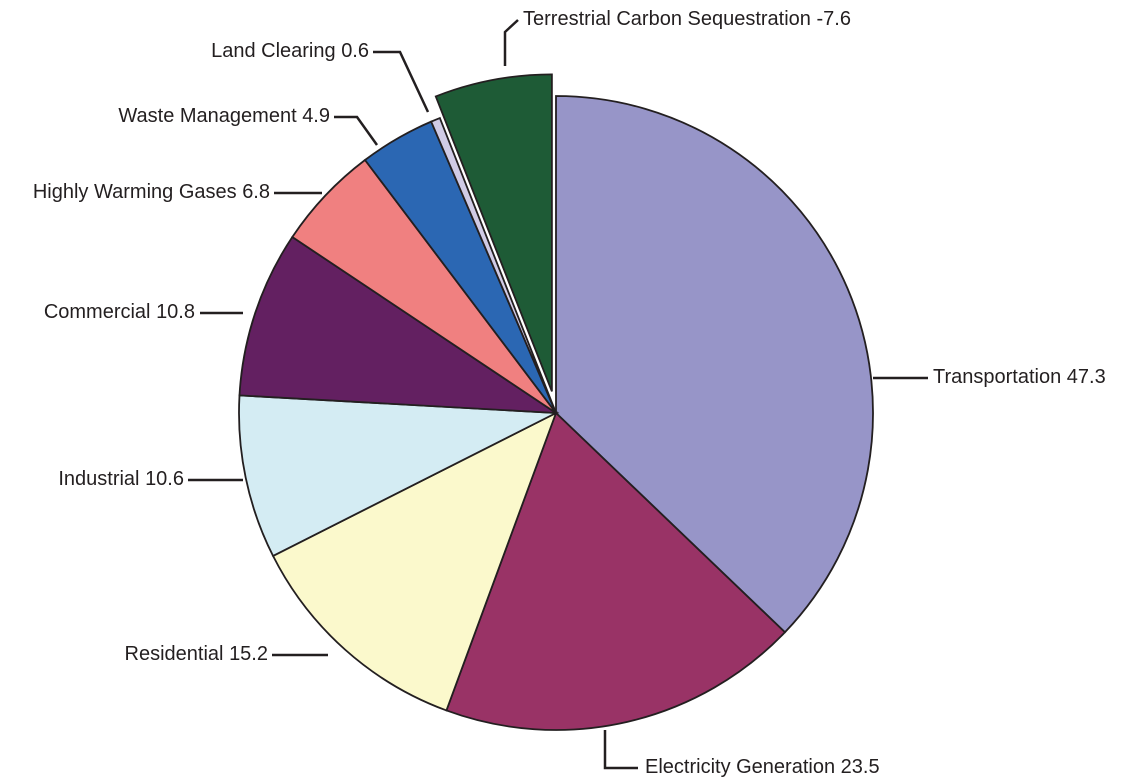  I want to click on slice-name: Highly Warming Gases, so click(135, 192).